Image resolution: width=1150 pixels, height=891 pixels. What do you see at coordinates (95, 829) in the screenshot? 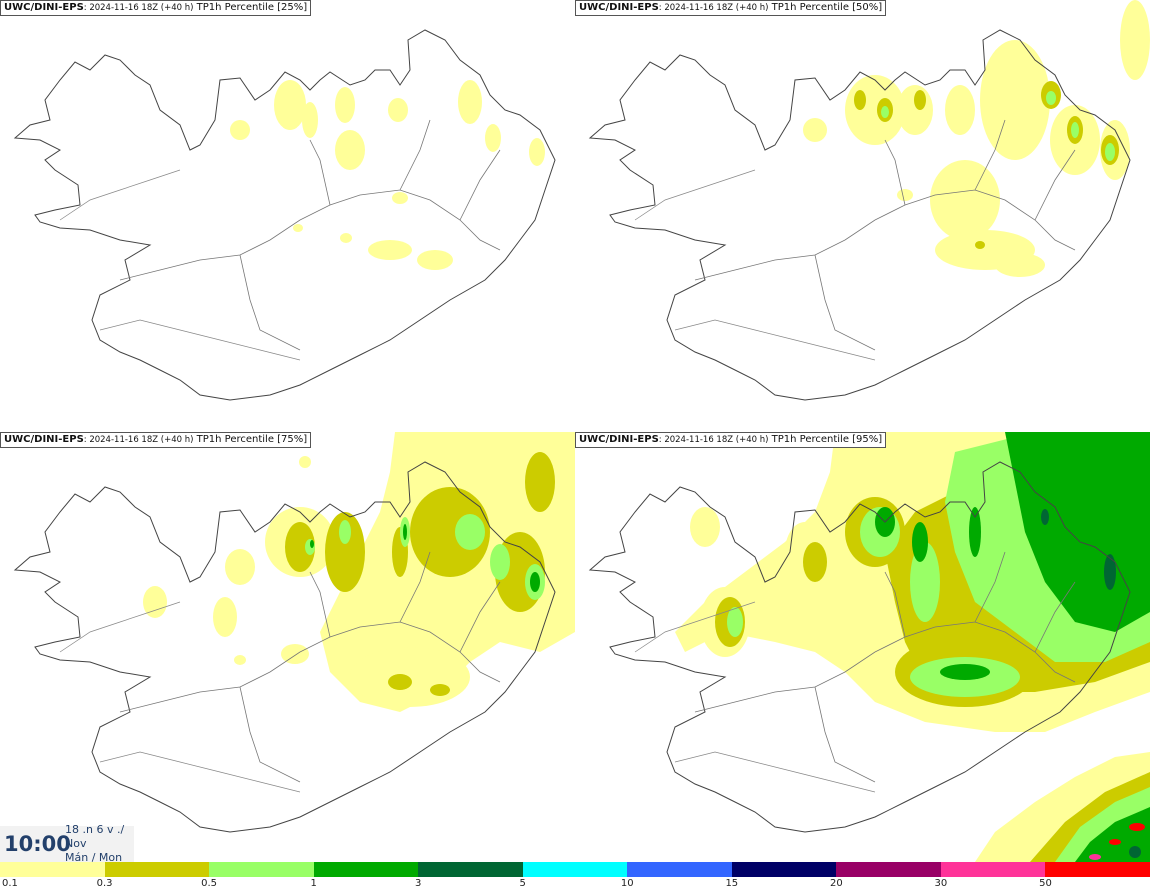
I see `valid-date-line1: 18 .n 6 v ./` at bounding box center [95, 829].